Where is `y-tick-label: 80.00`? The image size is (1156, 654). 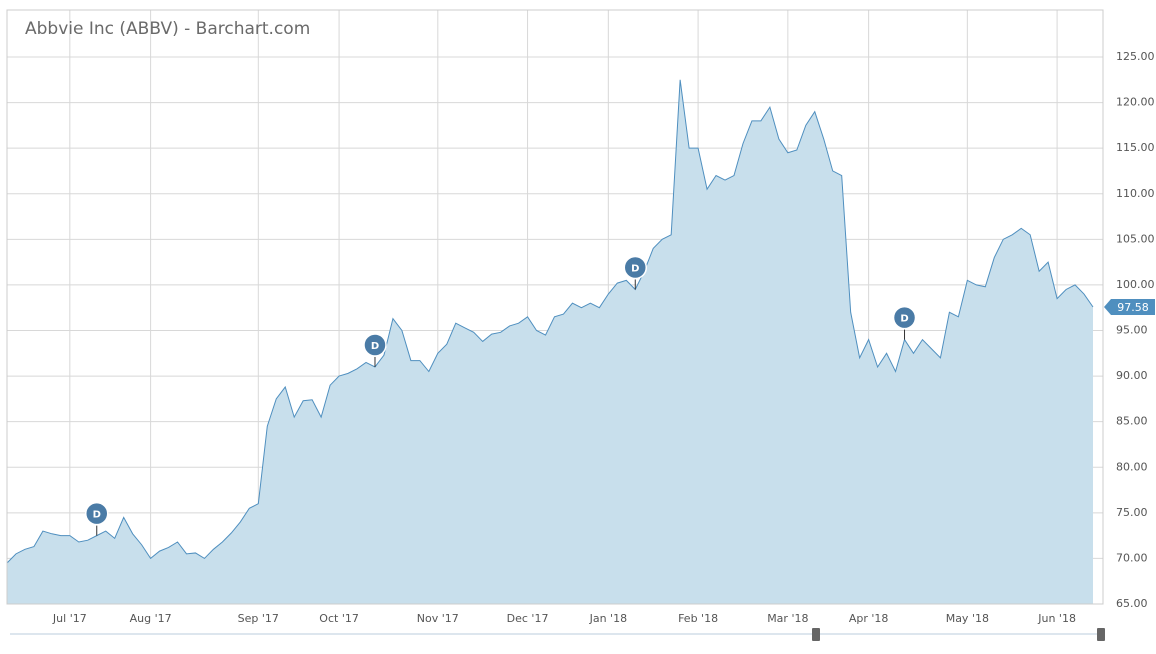
y-tick-label: 80.00 is located at coordinates (1132, 466).